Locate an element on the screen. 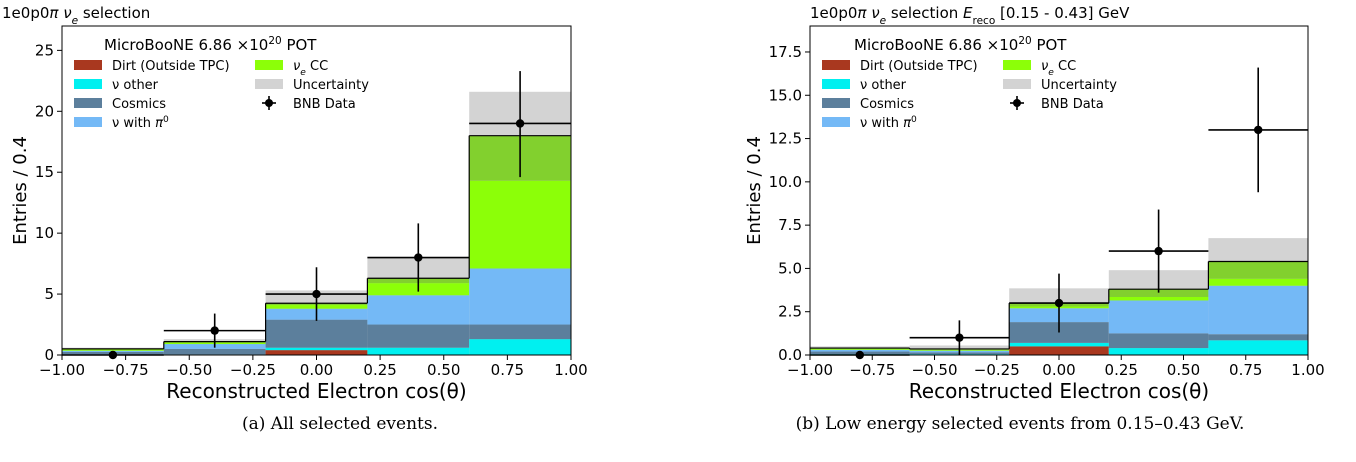 This screenshot has width=1356, height=462. y-tick-label: 5.0 is located at coordinates (790, 268).